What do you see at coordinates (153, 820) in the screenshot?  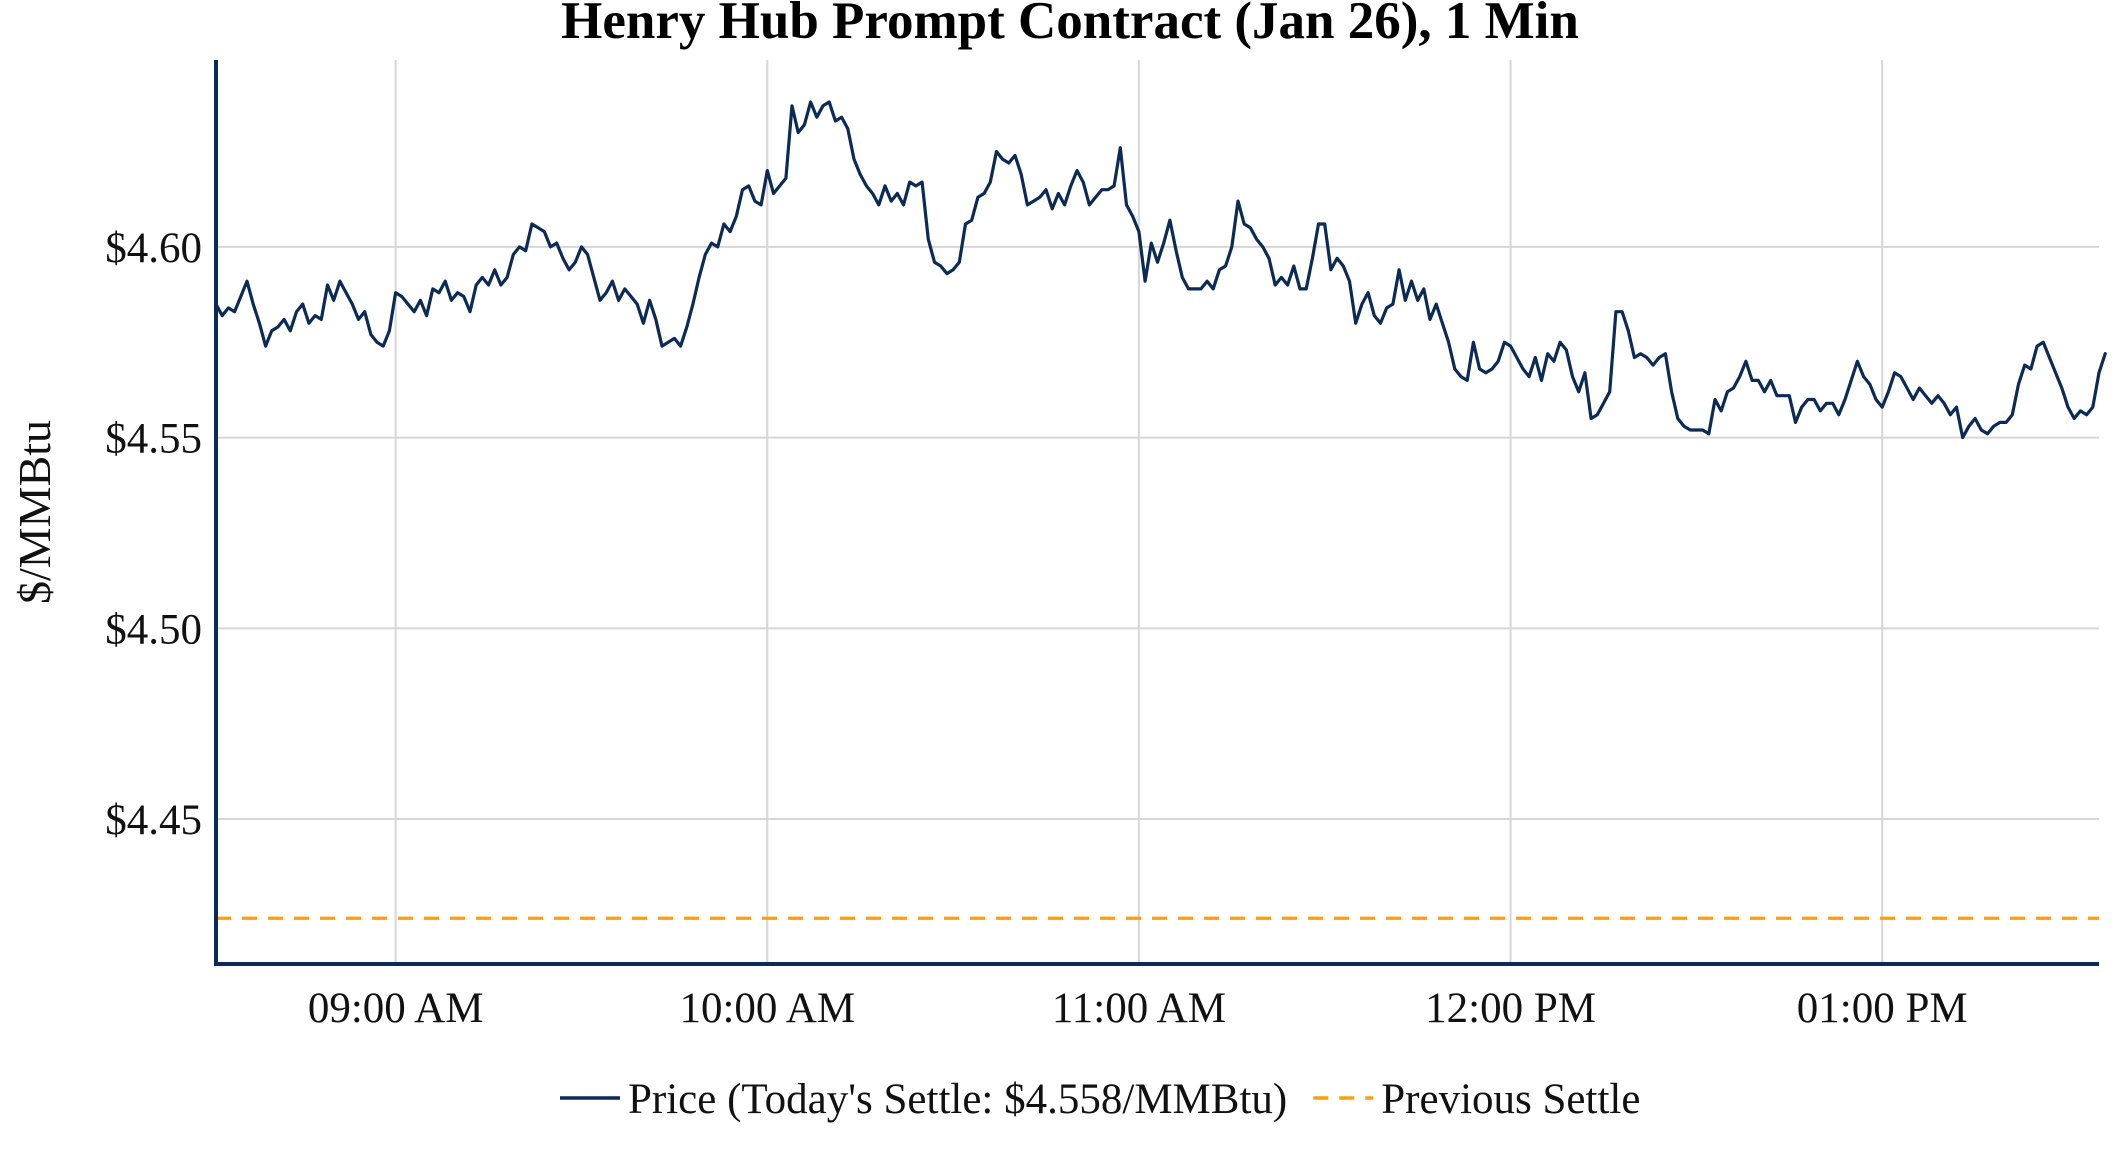 I see `y-tick-label: $4.45` at bounding box center [153, 820].